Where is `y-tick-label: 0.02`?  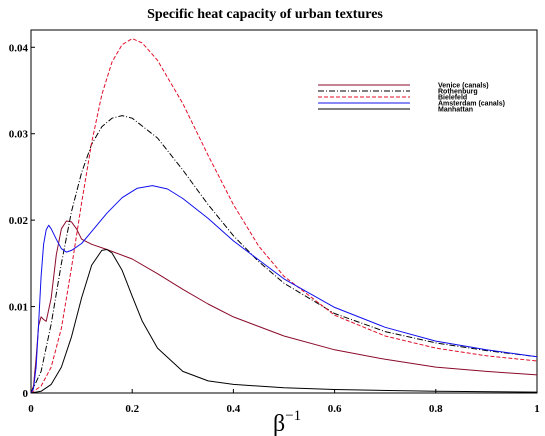
y-tick-label: 0.02 is located at coordinates (19, 221).